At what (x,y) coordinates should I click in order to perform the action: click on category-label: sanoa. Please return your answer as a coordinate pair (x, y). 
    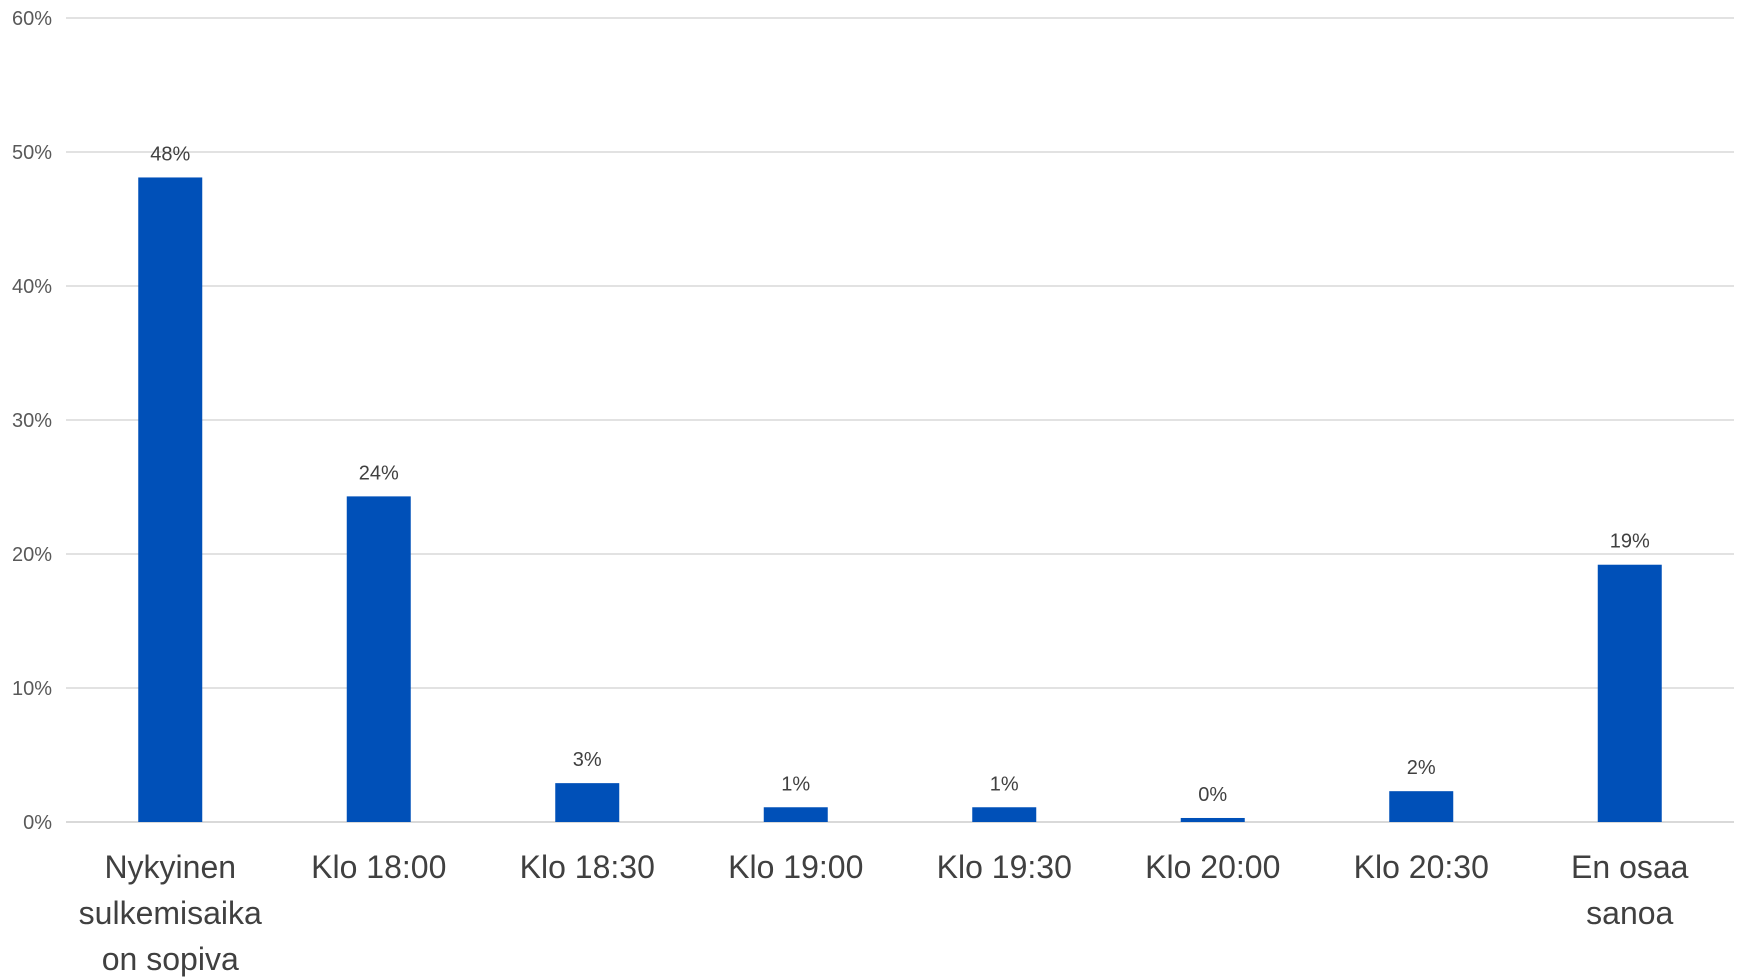
    Looking at the image, I should click on (1629, 913).